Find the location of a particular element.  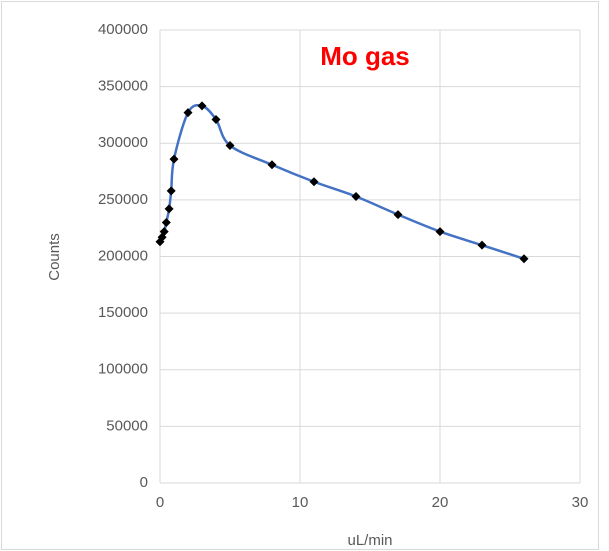

x-tick-label: 0 is located at coordinates (160, 502).